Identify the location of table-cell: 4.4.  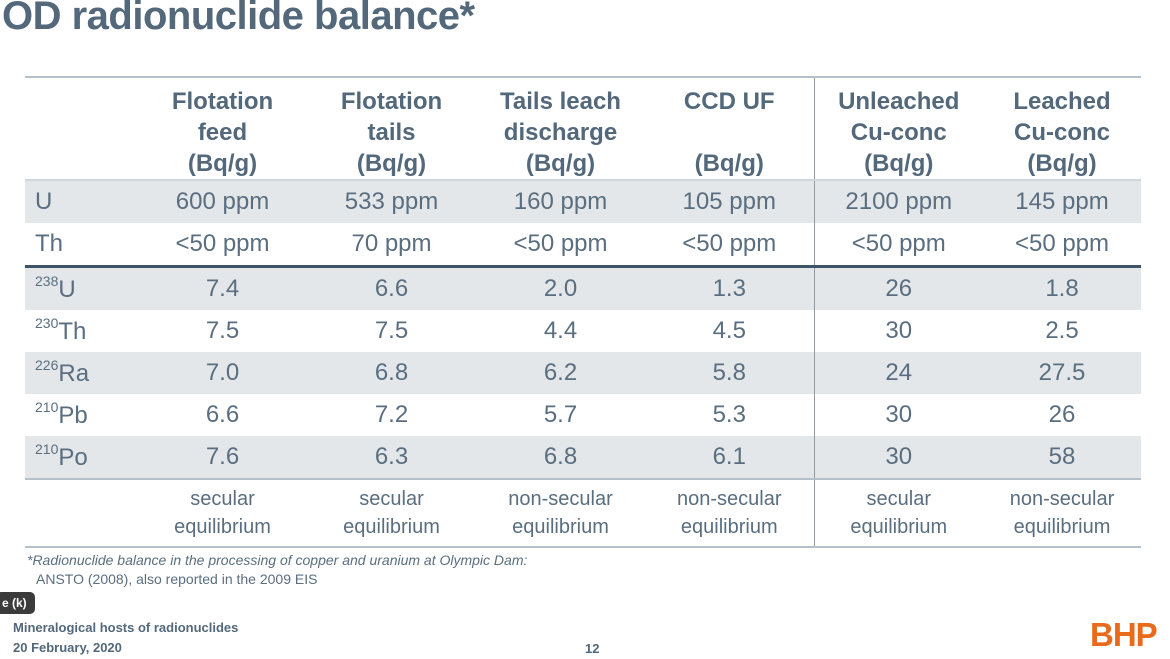
(560, 330).